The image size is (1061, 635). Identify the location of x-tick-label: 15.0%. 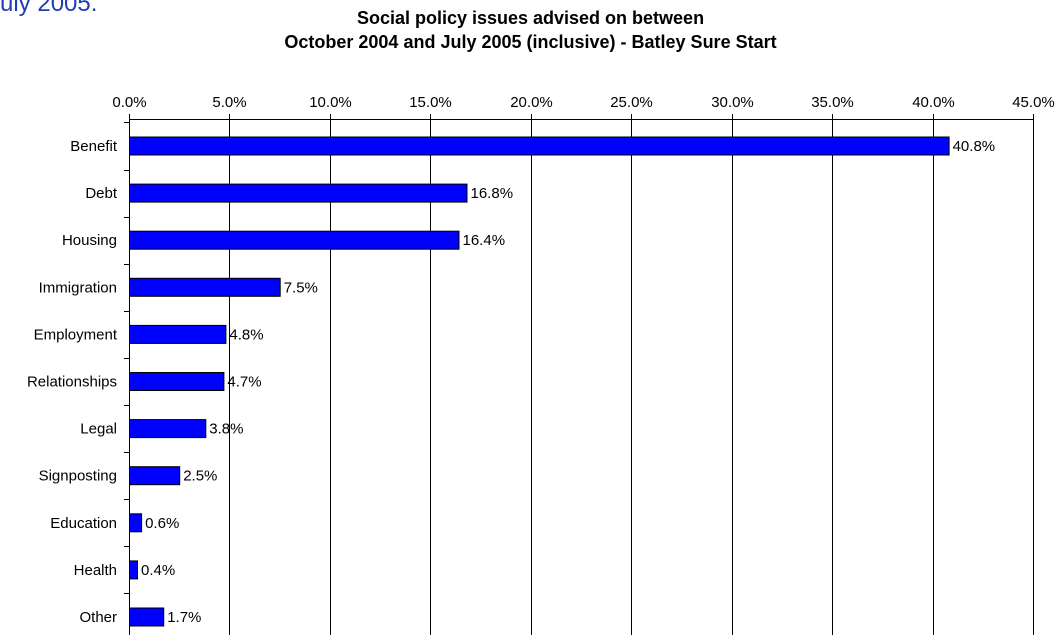
(430, 102).